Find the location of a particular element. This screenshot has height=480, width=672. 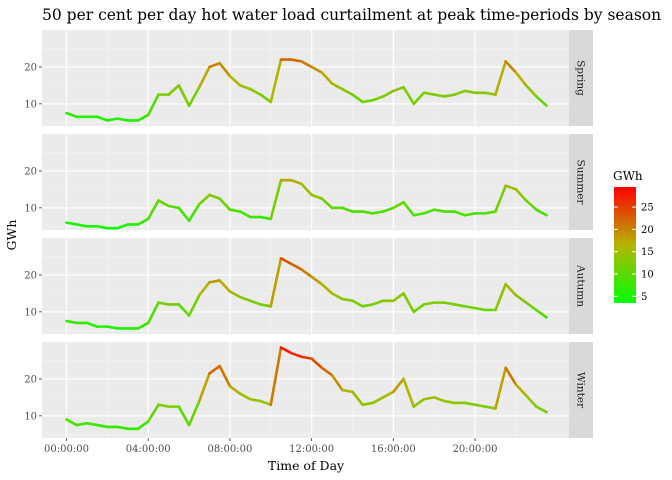

facet-strip-label: Spring is located at coordinates (581, 78).